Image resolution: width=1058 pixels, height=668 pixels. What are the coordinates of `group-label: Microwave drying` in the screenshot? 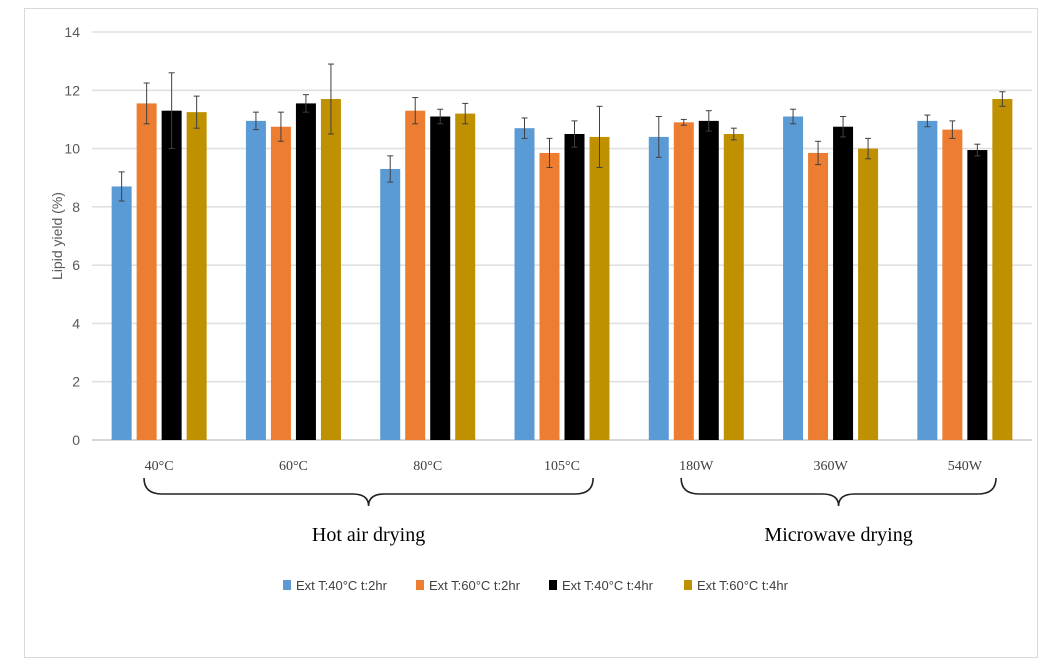 It's located at (838, 535).